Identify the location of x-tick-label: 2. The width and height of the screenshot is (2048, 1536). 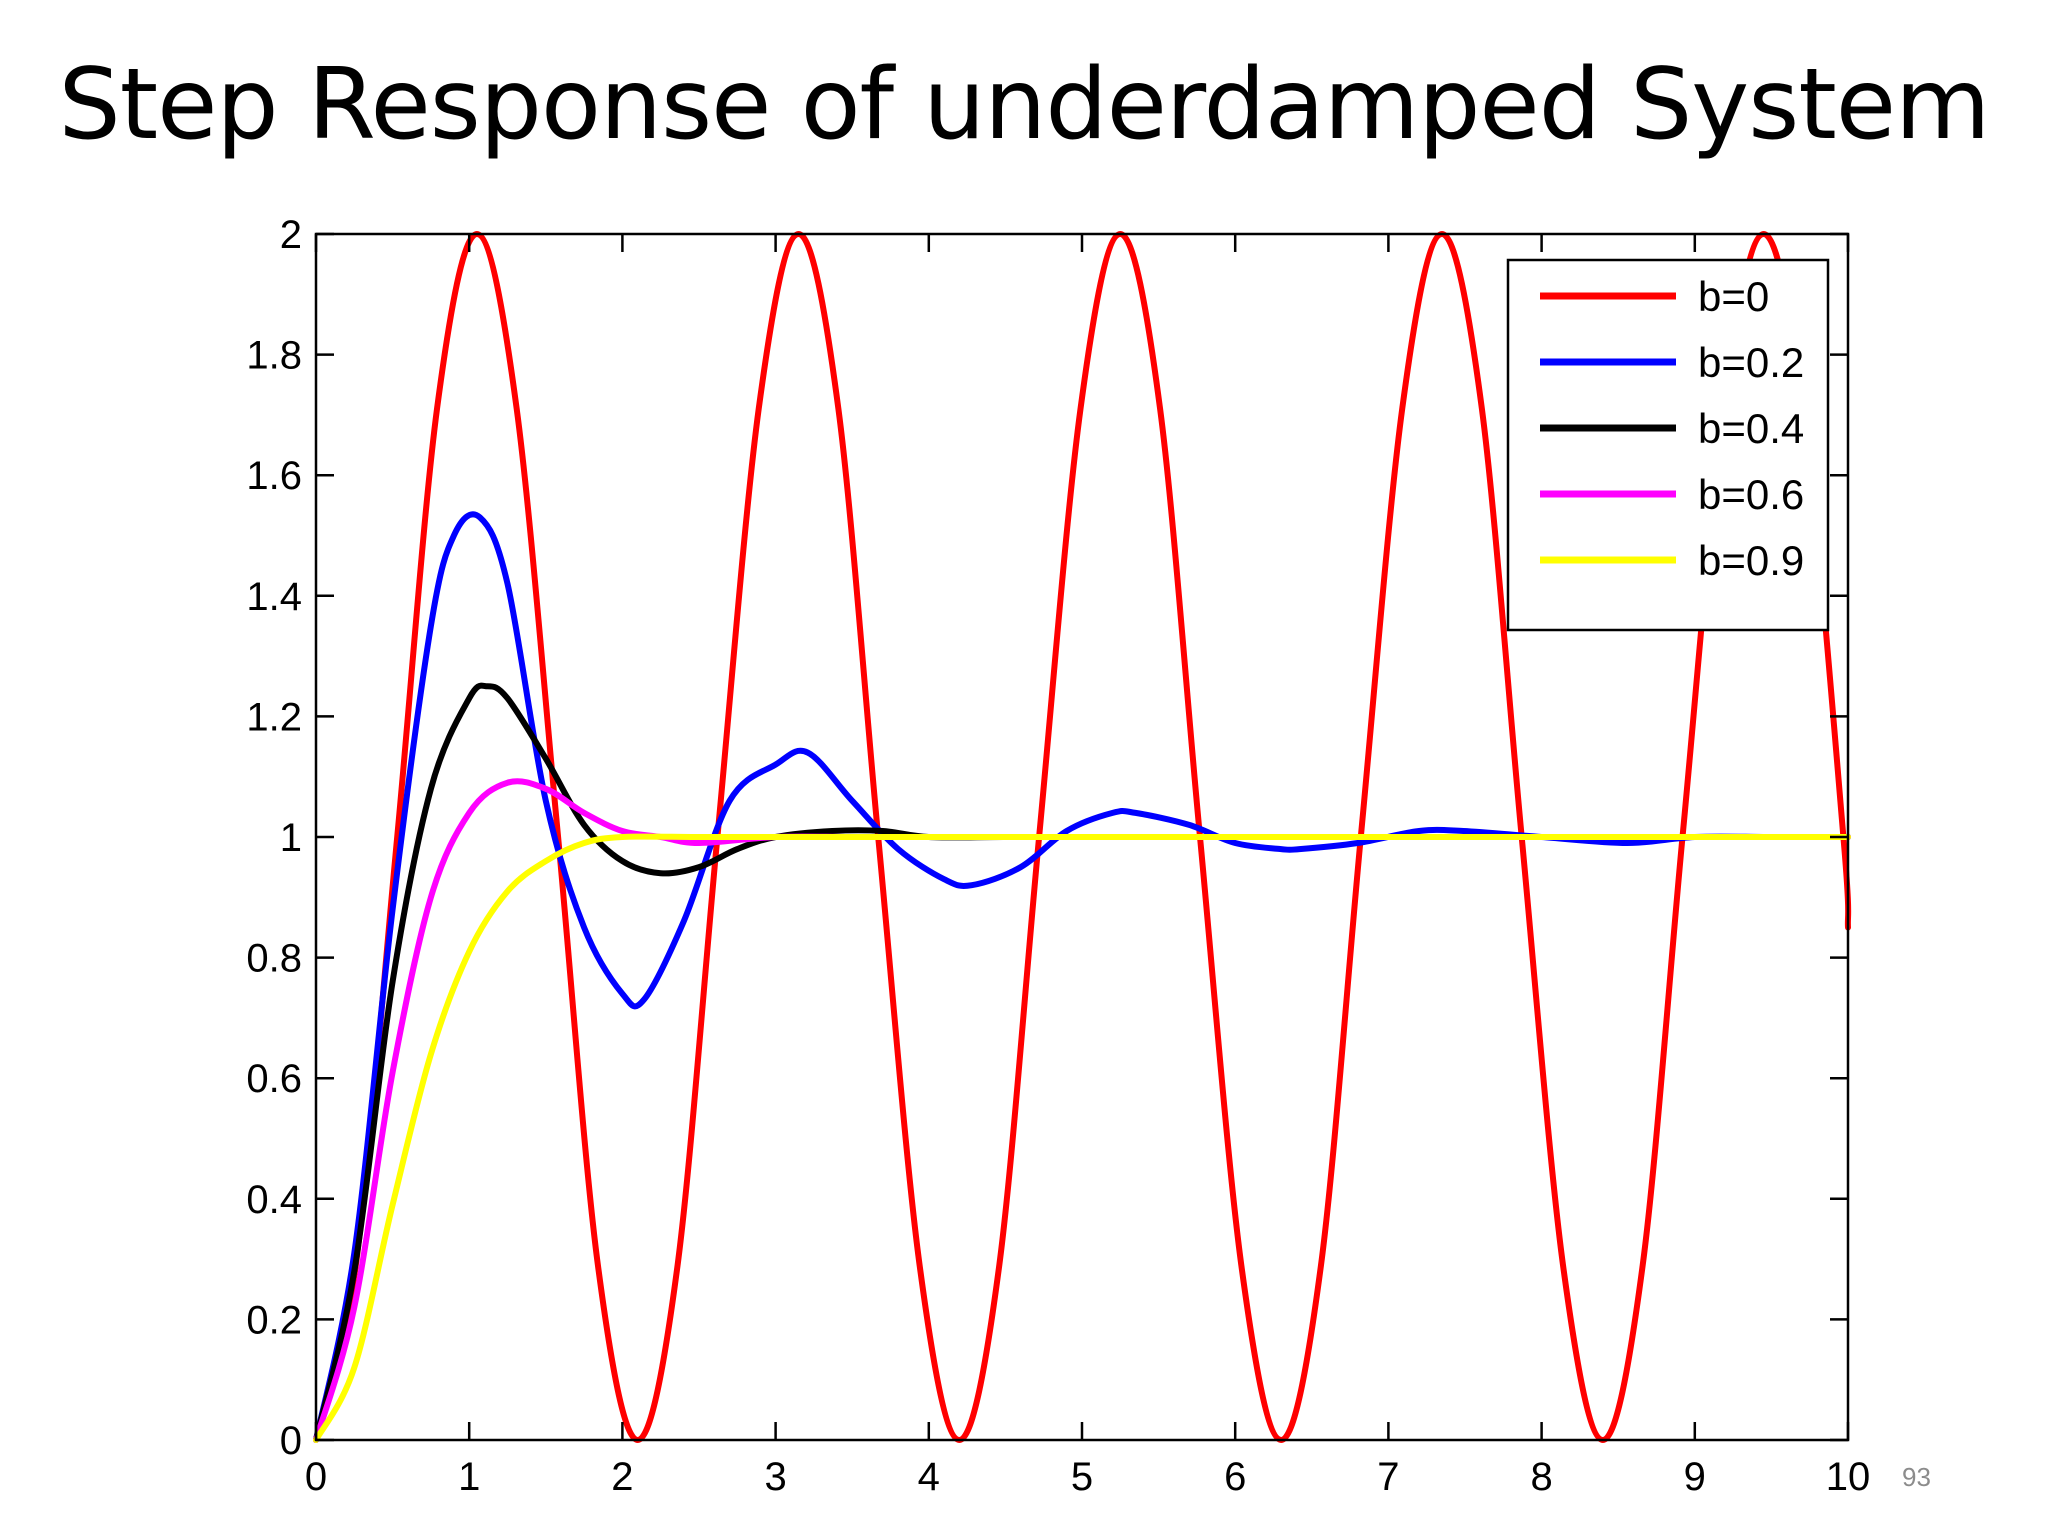
(622, 1477).